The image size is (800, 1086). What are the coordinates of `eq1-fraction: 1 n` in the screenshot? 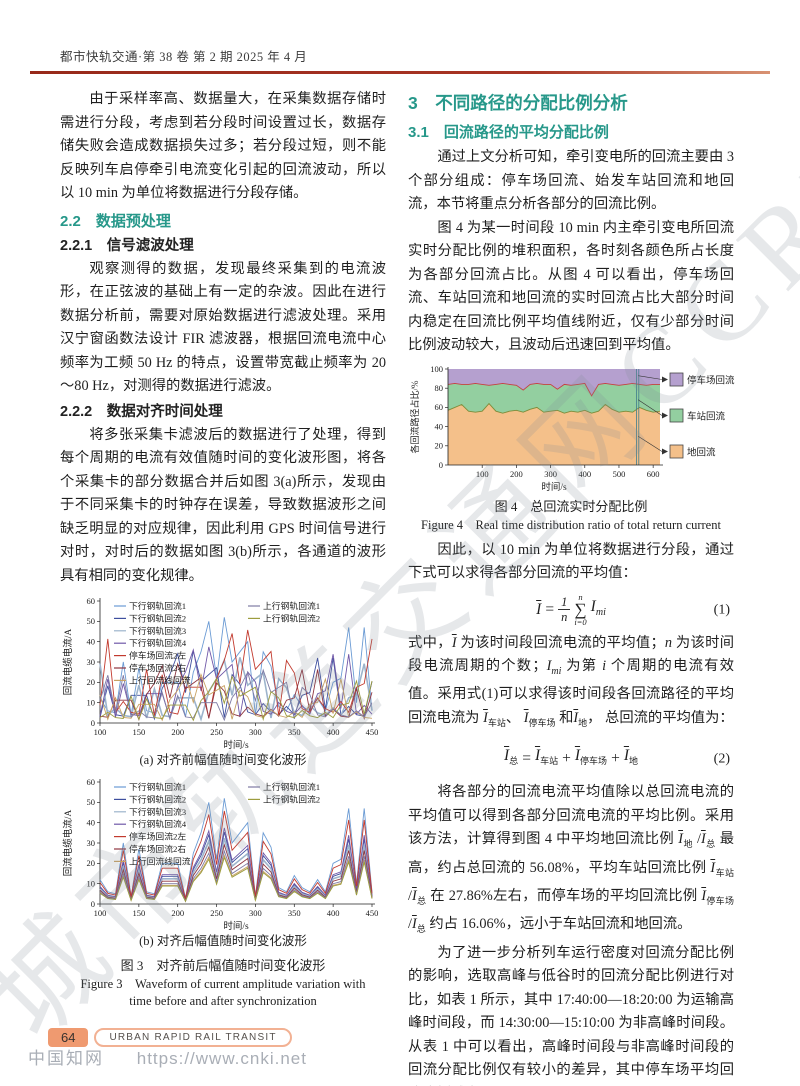 It's located at (564, 610).